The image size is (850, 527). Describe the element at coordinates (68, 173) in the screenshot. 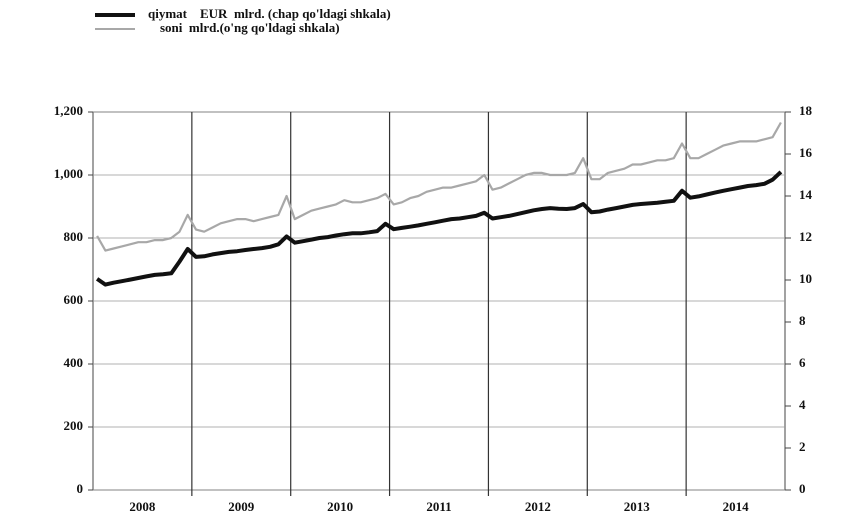

I see `y-tick-label: 1,000` at that location.